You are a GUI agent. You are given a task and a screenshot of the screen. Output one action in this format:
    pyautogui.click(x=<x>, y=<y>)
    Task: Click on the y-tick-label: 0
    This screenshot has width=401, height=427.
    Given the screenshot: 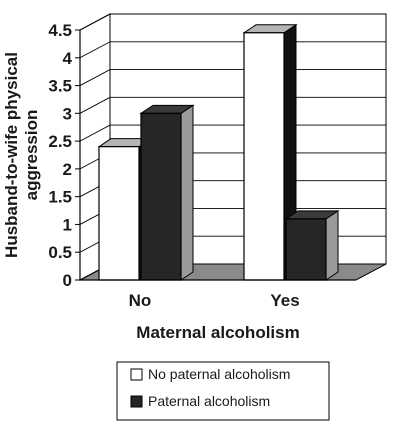 What is the action you would take?
    pyautogui.click(x=67, y=280)
    